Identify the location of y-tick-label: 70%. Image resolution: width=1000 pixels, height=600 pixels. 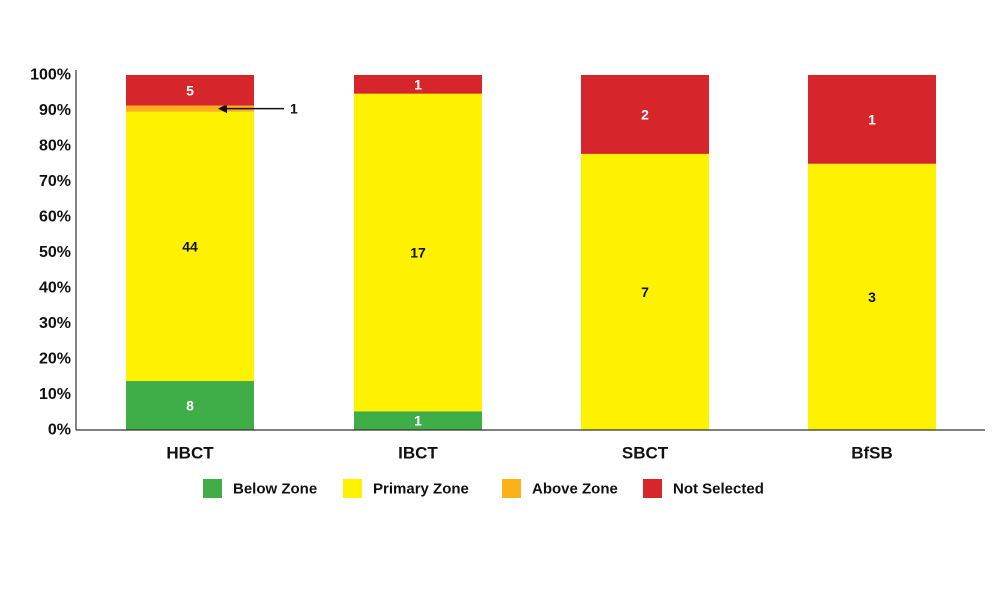
(55, 181).